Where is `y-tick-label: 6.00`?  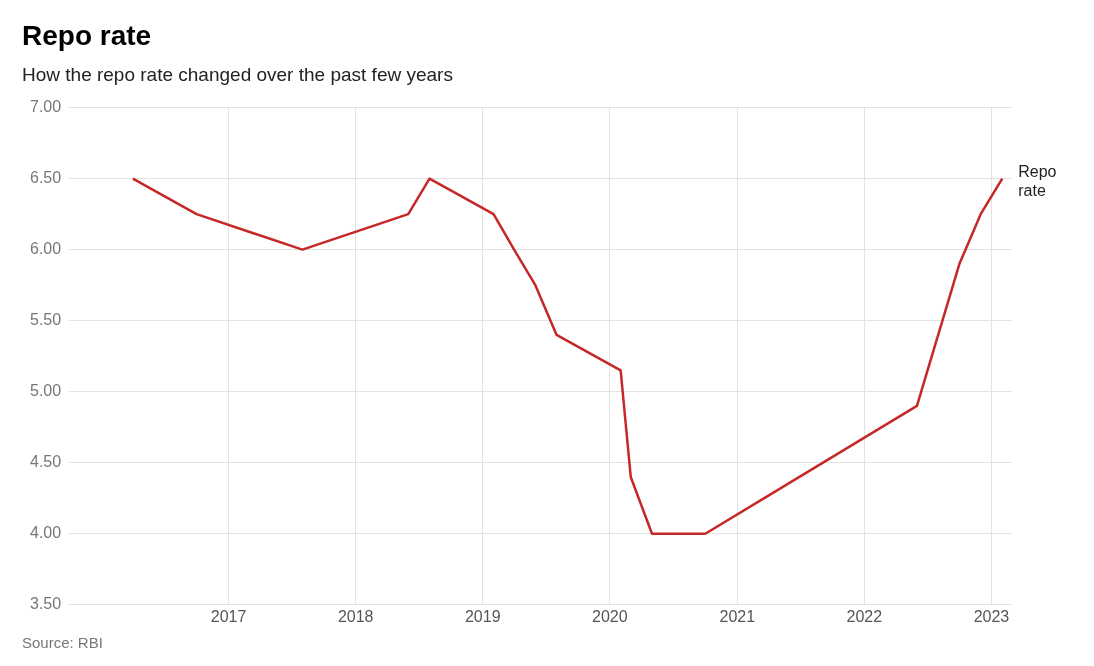 y-tick-label: 6.00 is located at coordinates (46, 249).